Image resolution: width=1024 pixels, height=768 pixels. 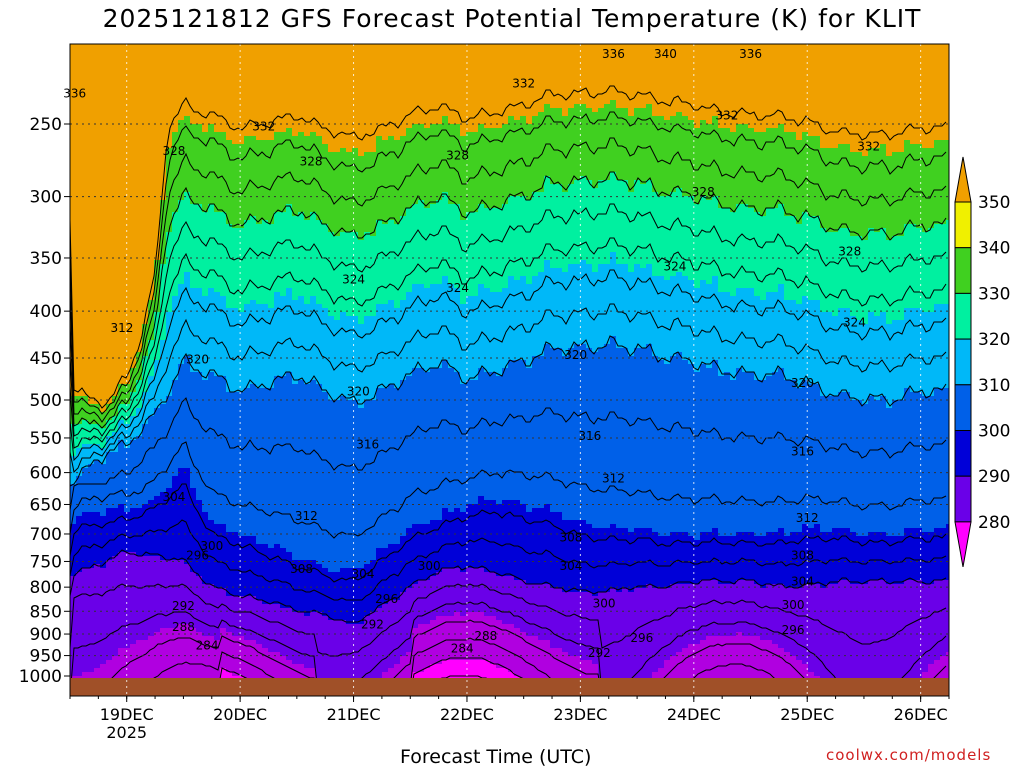 What do you see at coordinates (994, 294) in the screenshot?
I see `colorbar-label: 330` at bounding box center [994, 294].